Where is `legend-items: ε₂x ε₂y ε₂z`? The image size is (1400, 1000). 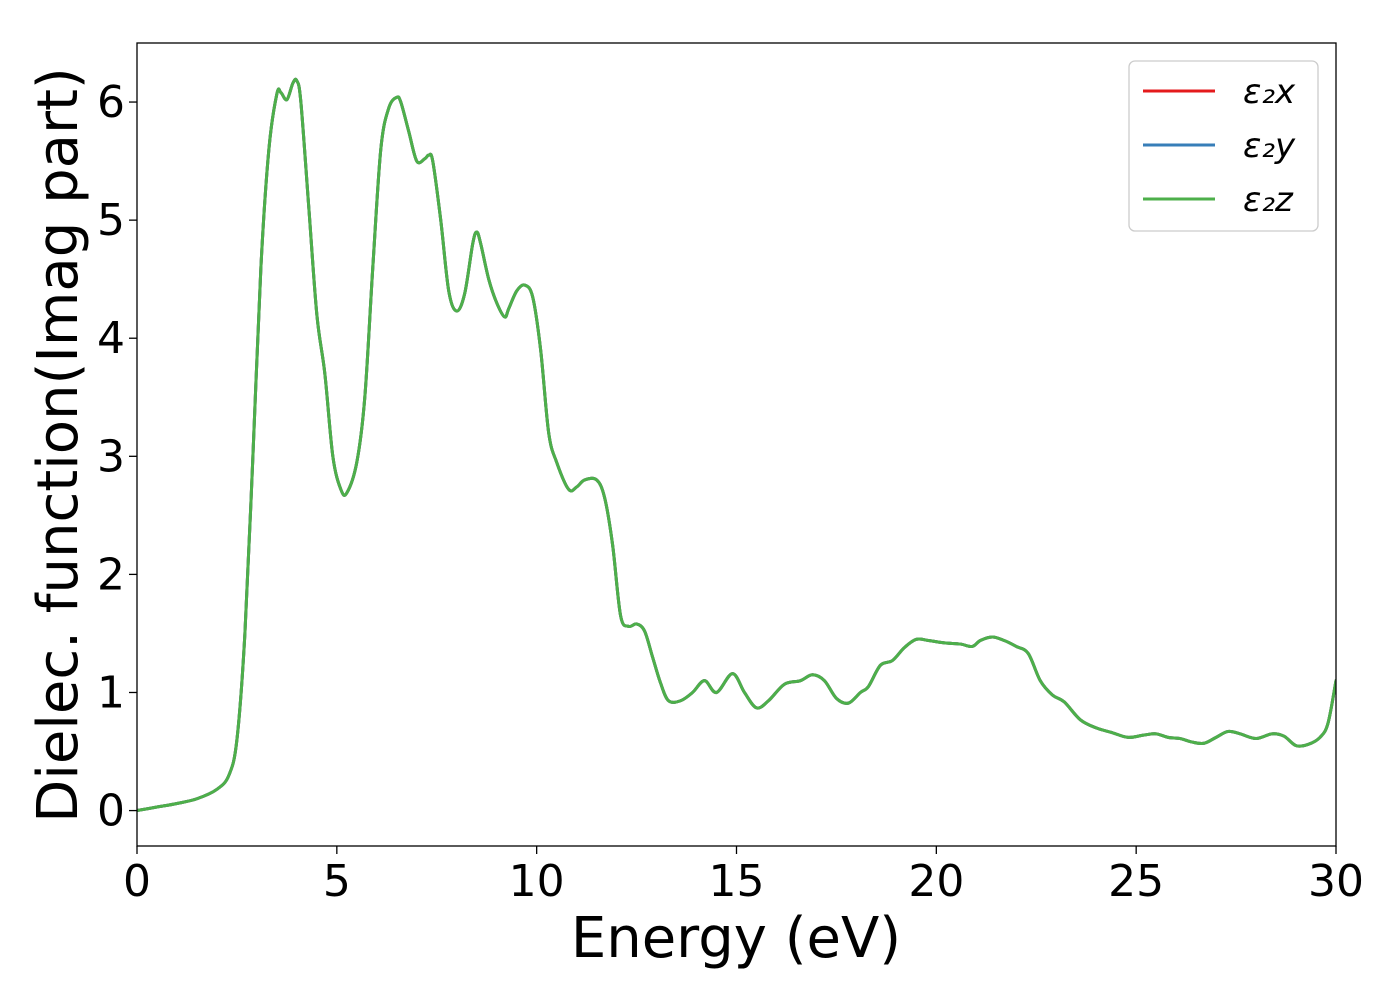
legend-items: ε₂x ε₂y ε₂z is located at coordinates (1219, 146).